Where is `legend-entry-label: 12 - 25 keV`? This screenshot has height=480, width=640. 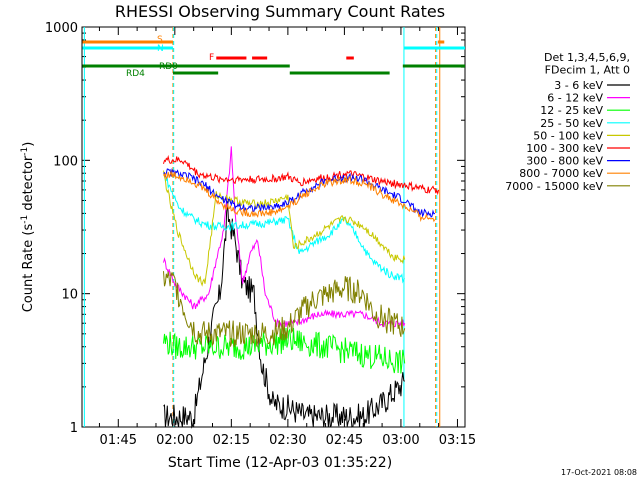 legend-entry-label: 12 - 25 keV is located at coordinates (571, 110).